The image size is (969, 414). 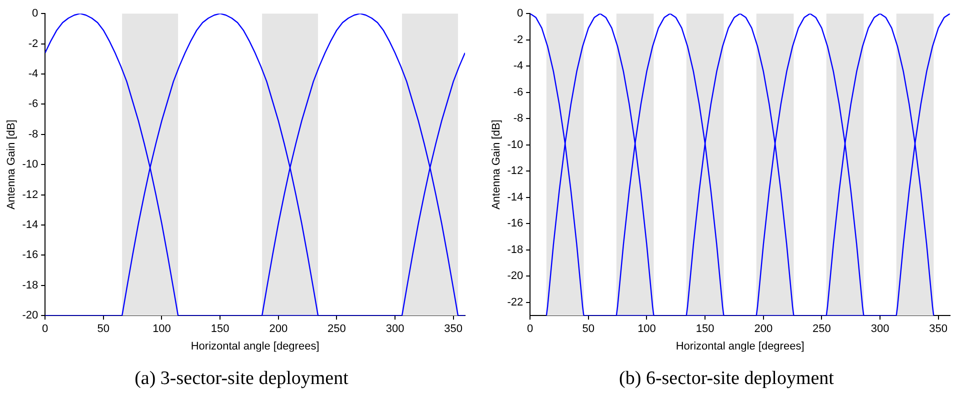 What do you see at coordinates (726, 379) in the screenshot?
I see `text: (b) 6-sector-site deployment` at bounding box center [726, 379].